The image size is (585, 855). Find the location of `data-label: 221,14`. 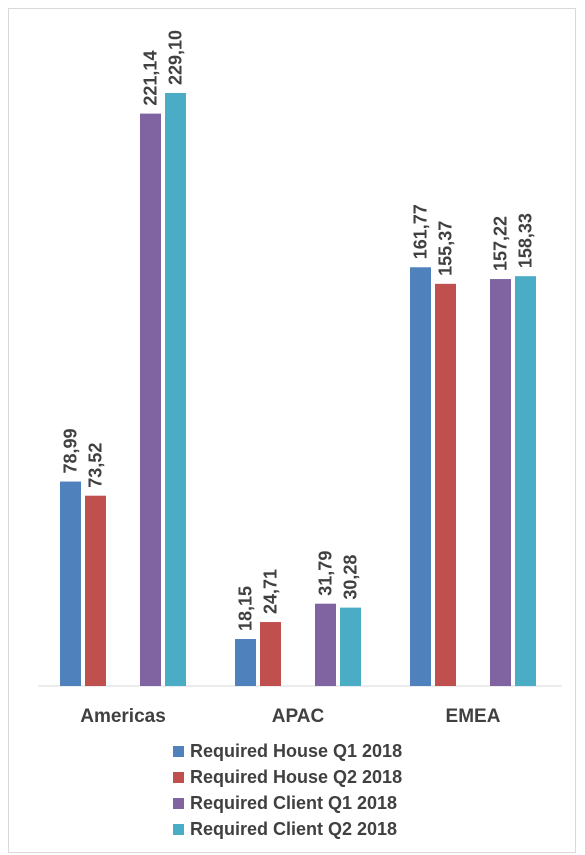

data-label: 221,14 is located at coordinates (151, 78).